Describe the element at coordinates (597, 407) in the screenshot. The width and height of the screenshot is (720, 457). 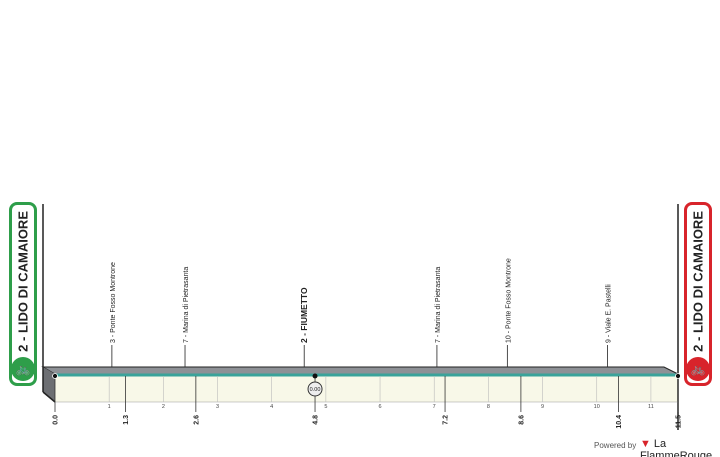
I see `minor-tick-label: 10` at that location.